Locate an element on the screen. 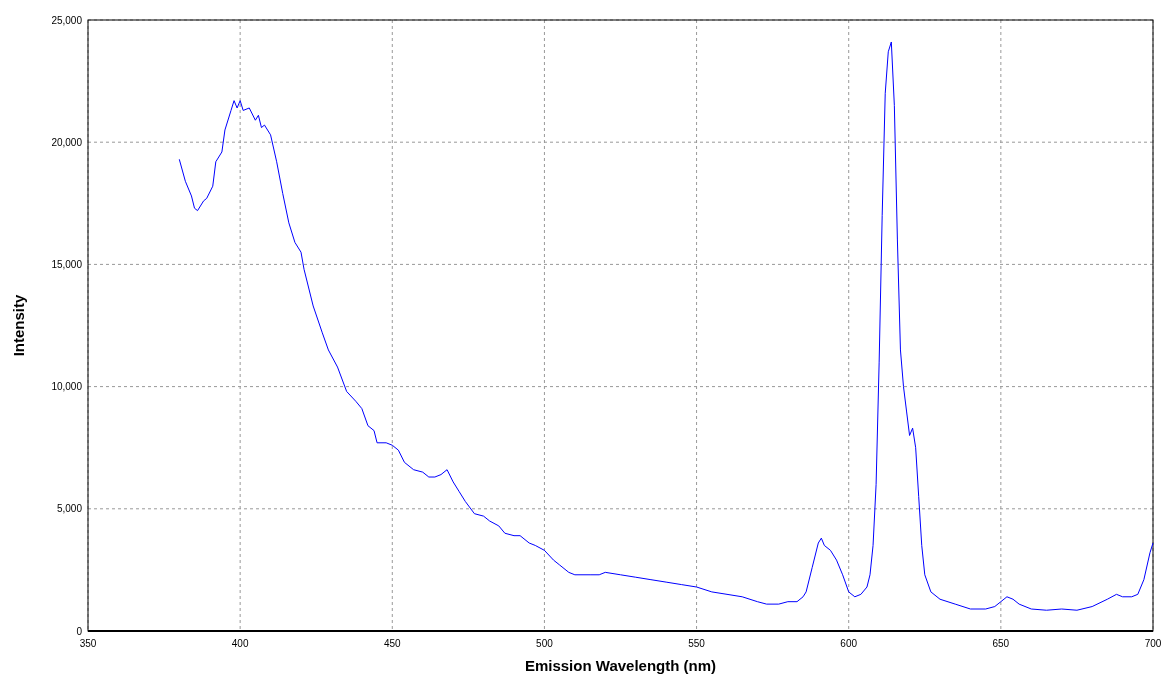 The image size is (1162, 678). y-tick-label: 15,000 is located at coordinates (67, 264).